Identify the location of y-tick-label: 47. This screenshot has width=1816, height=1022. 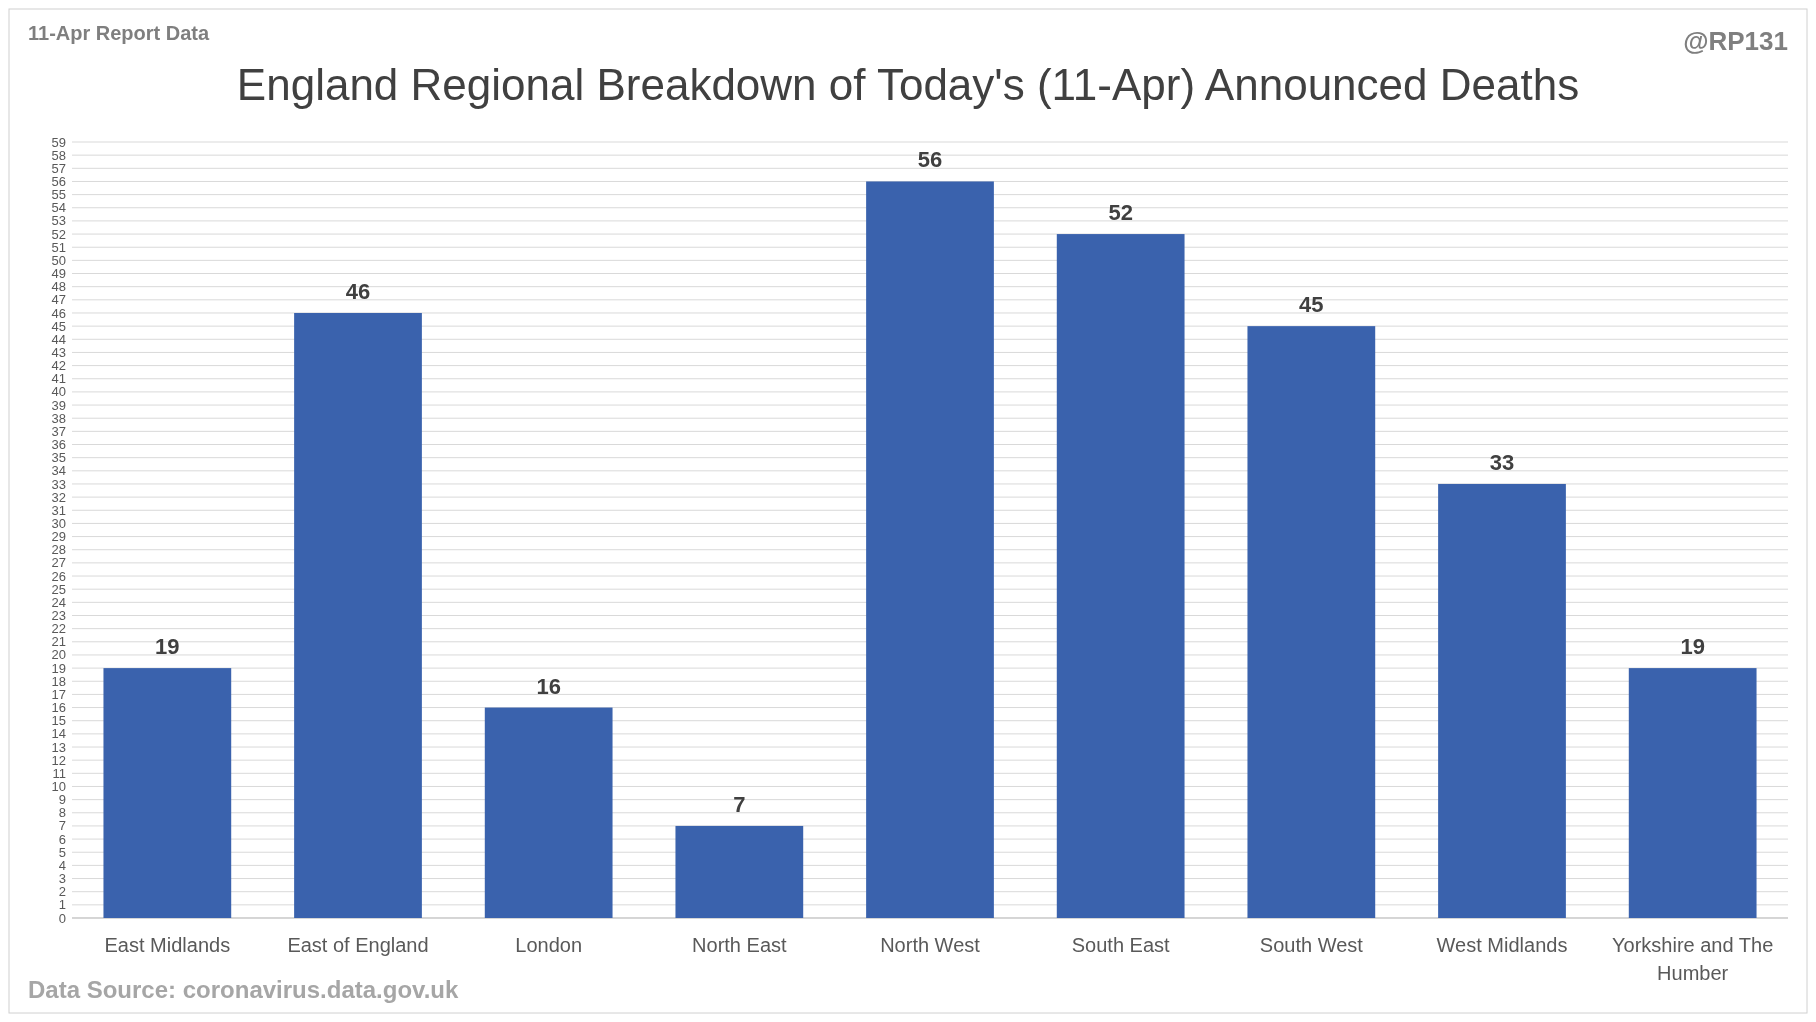
(58, 300).